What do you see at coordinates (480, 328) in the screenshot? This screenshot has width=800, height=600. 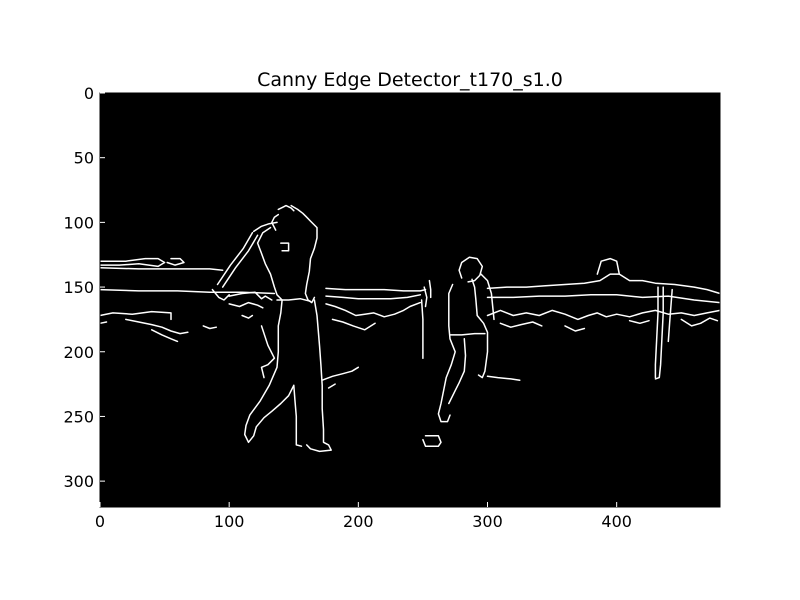 I see `edge-walker-torso-right` at bounding box center [480, 328].